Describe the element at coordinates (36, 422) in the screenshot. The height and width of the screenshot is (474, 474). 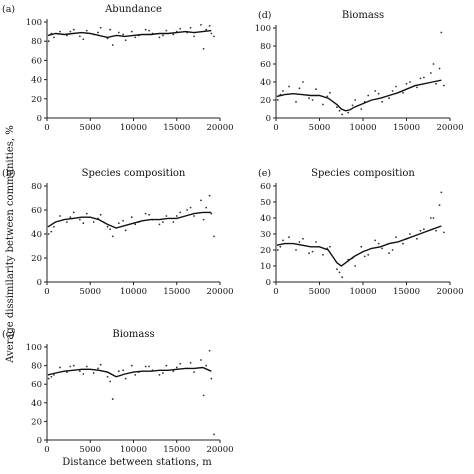
I see `y-tick-label: 20` at that location.